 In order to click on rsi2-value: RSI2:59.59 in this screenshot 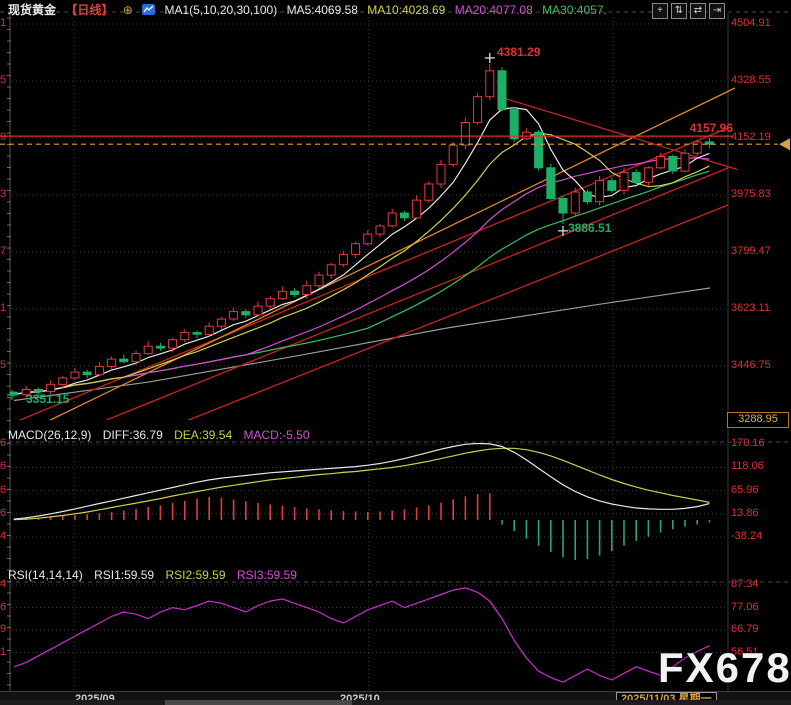, I will do `click(195, 575)`.